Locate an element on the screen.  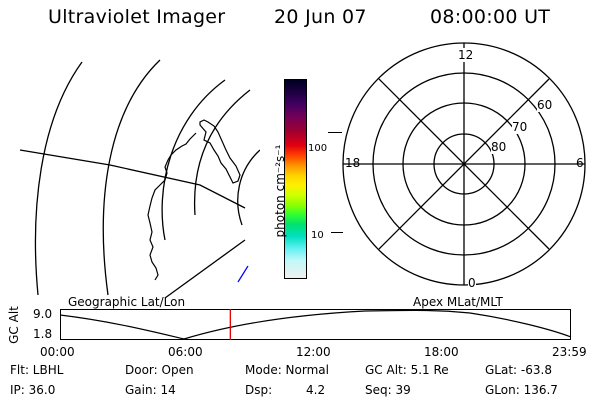
time-tick-1800: 18:00 is located at coordinates (441, 352).